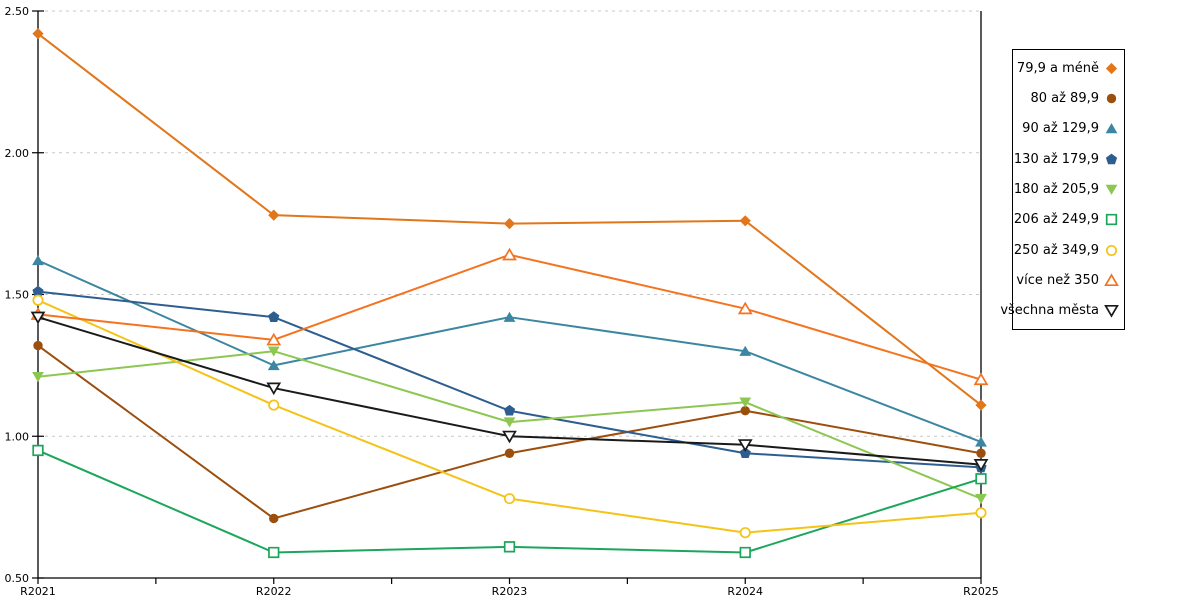  I want to click on legend-label: 250 až 349,9, so click(1056, 250).